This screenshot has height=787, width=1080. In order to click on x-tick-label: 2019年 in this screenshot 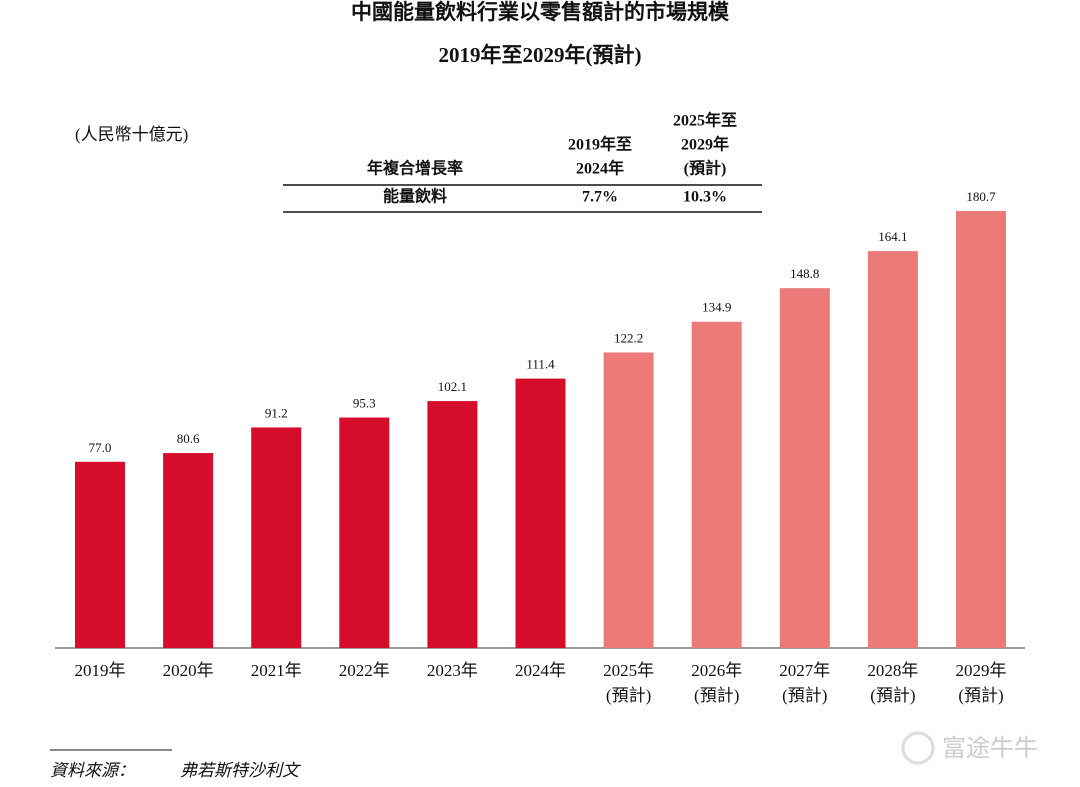, I will do `click(100, 670)`.